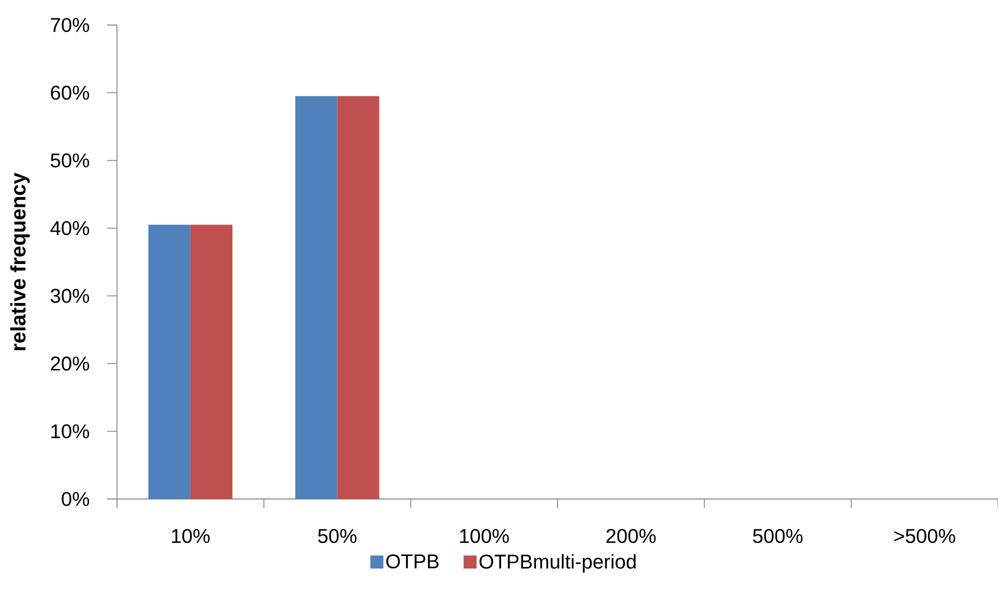 The width and height of the screenshot is (998, 604). Describe the element at coordinates (484, 536) in the screenshot. I see `x-tick-label: 100%` at that location.